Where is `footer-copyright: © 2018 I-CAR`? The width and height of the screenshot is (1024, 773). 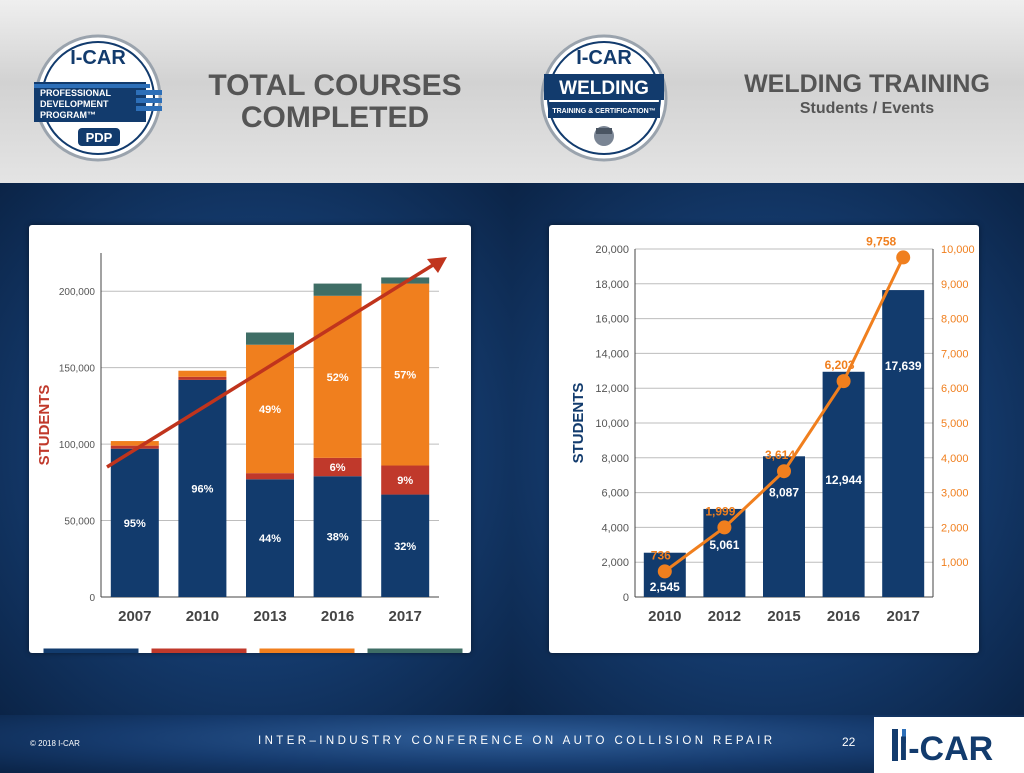 footer-copyright: © 2018 I-CAR is located at coordinates (55, 743).